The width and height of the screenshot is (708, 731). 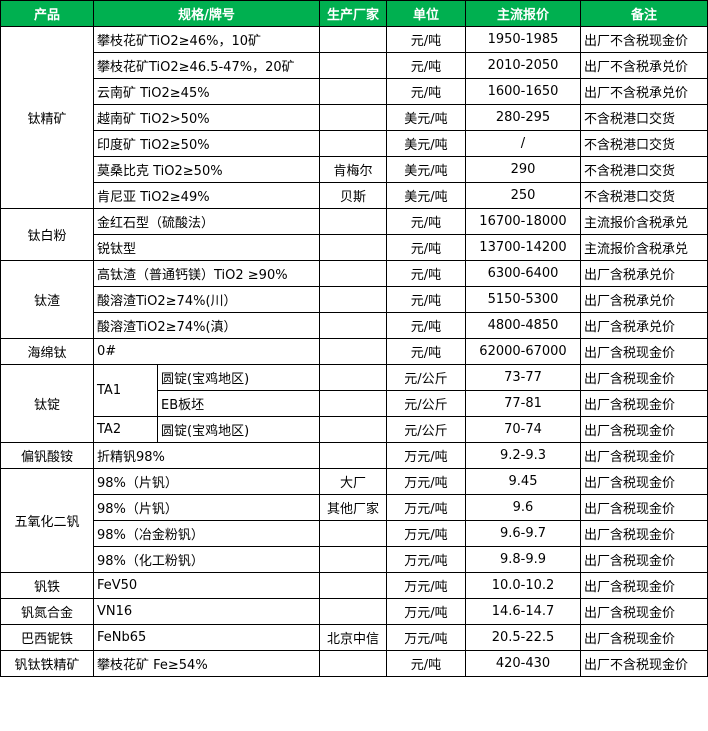 What do you see at coordinates (644, 247) in the screenshot?
I see `note-cell: 主流报价含税承兑` at bounding box center [644, 247].